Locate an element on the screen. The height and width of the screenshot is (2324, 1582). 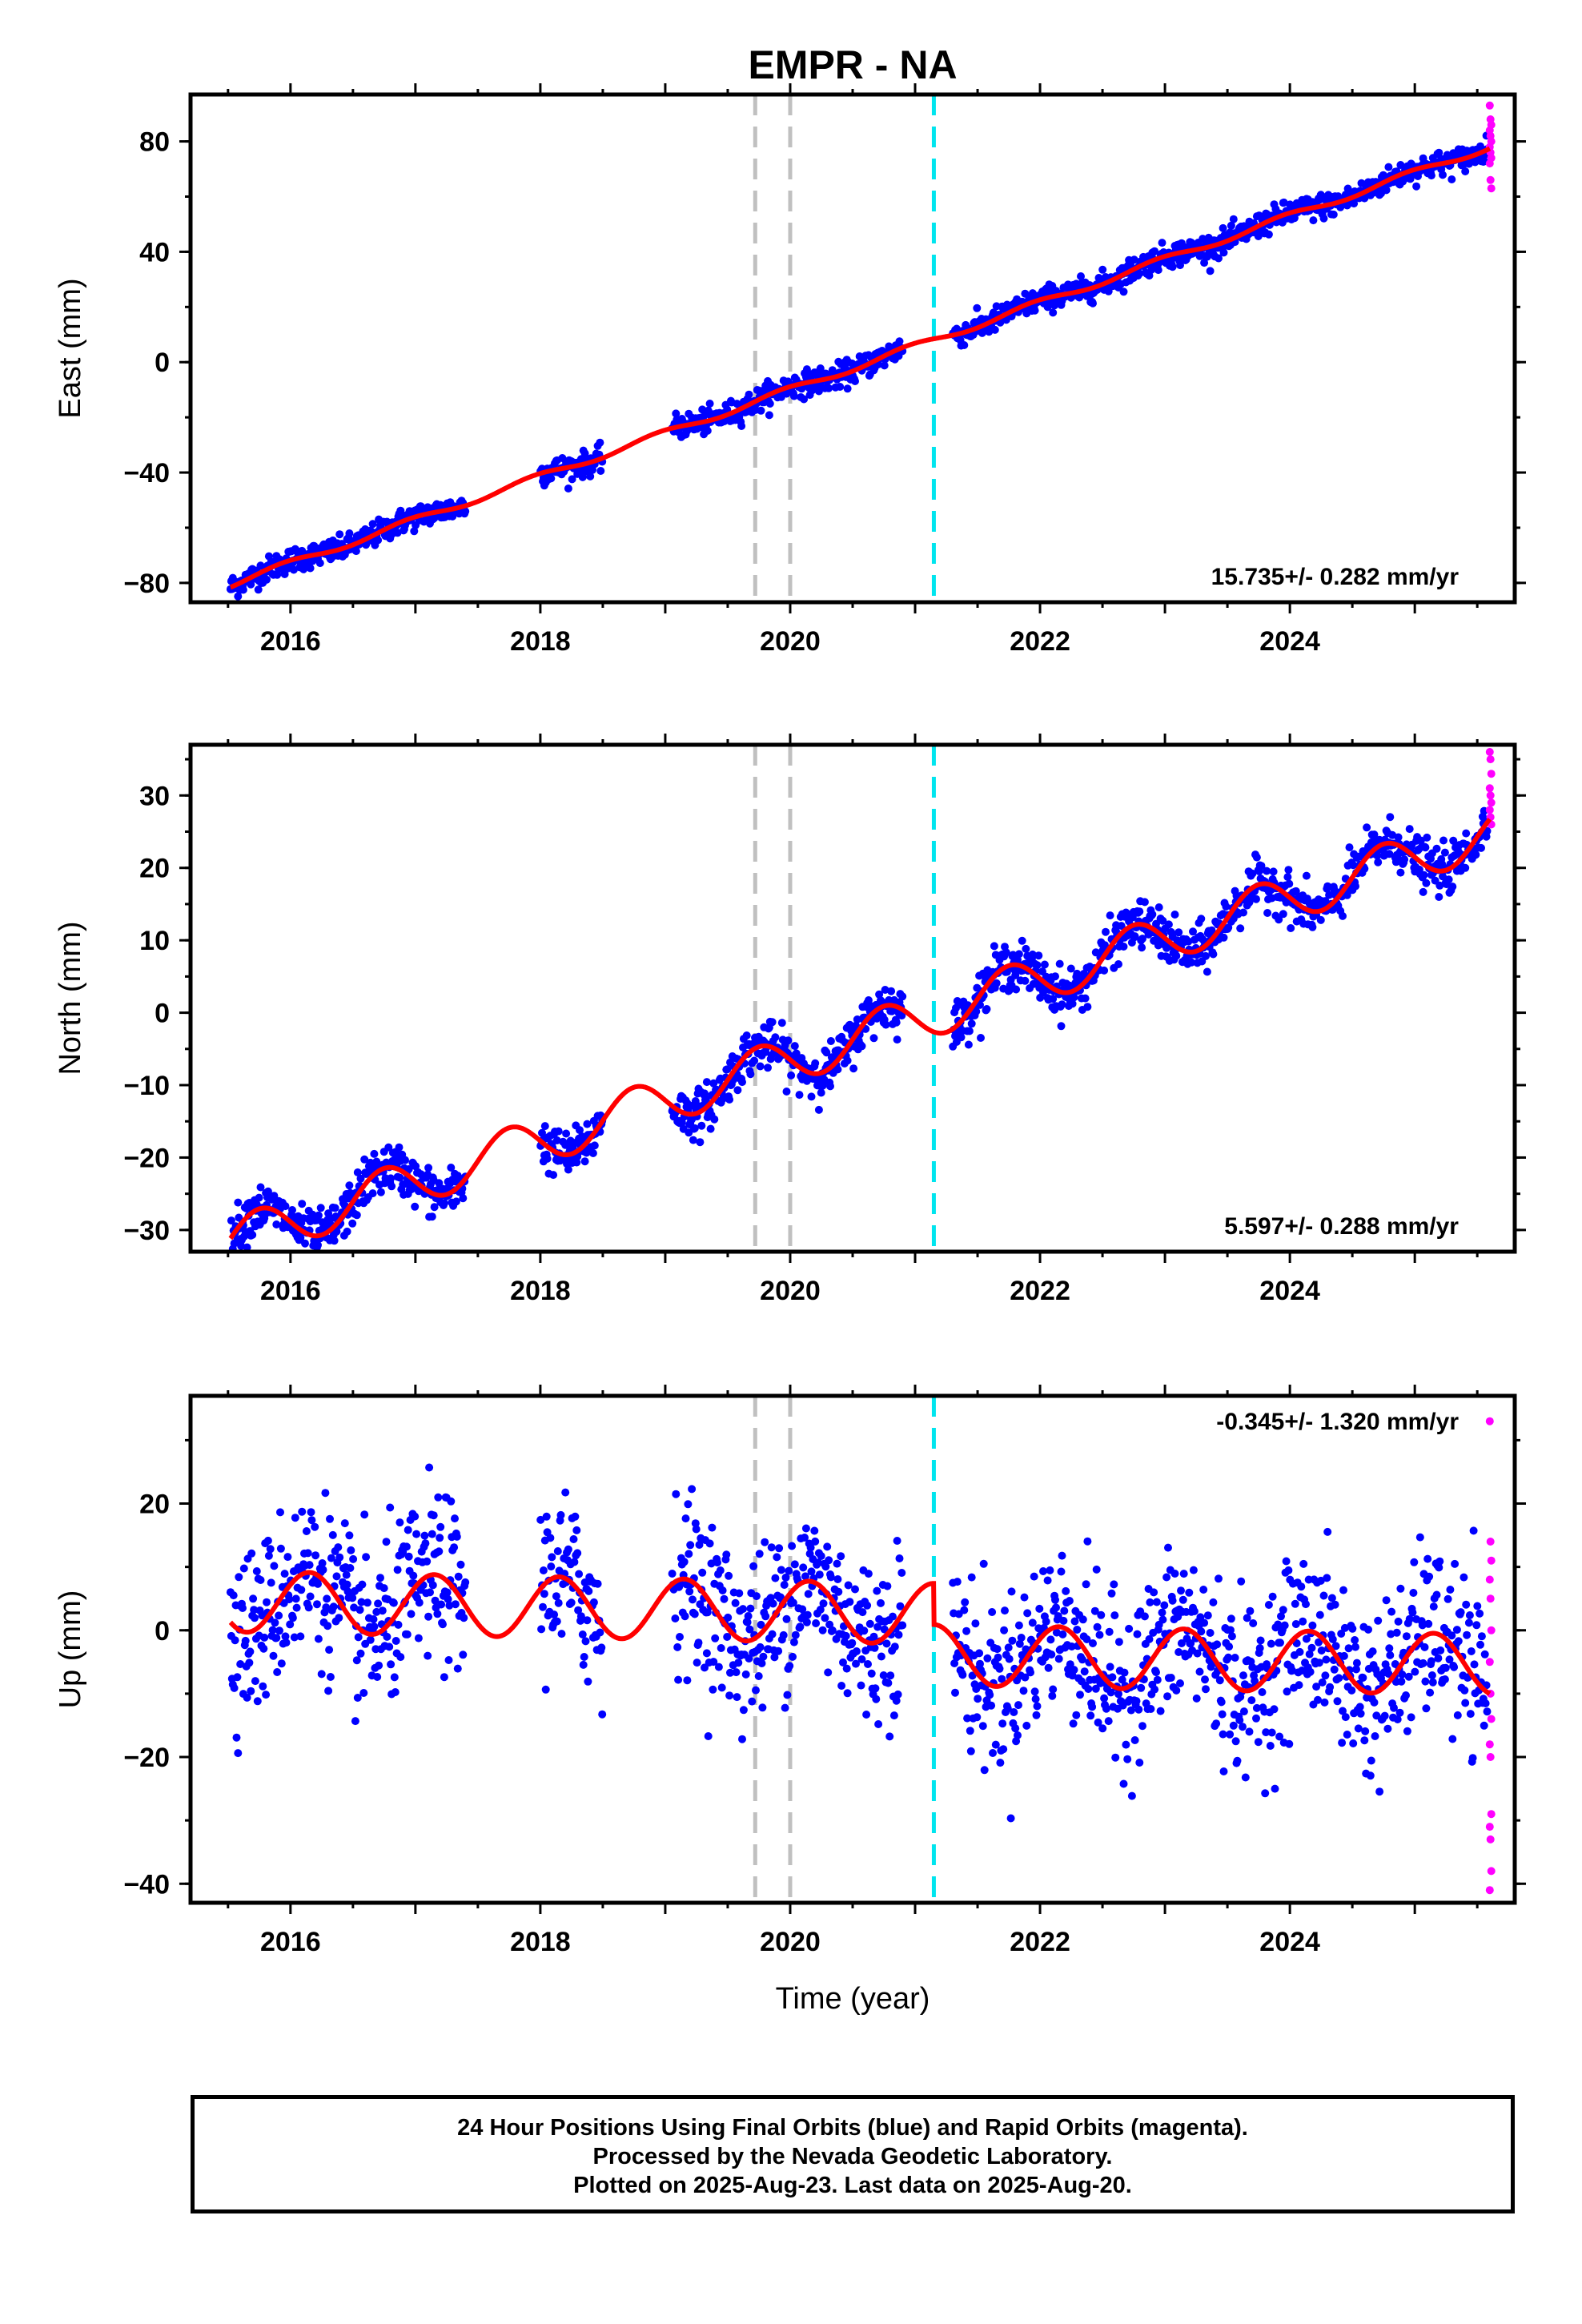
chart-title: EMPR - NA is located at coordinates (852, 64).